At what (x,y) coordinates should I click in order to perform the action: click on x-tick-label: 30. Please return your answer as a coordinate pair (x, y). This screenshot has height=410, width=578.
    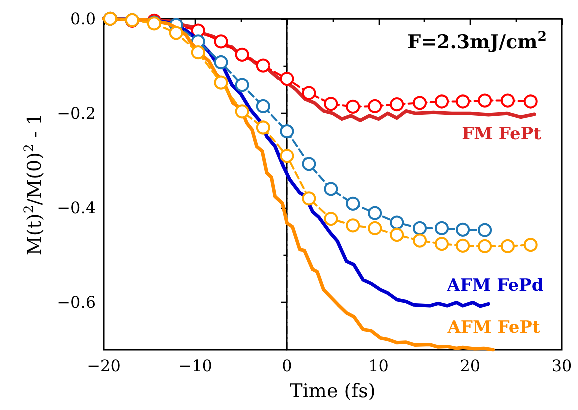
    Looking at the image, I should click on (562, 366).